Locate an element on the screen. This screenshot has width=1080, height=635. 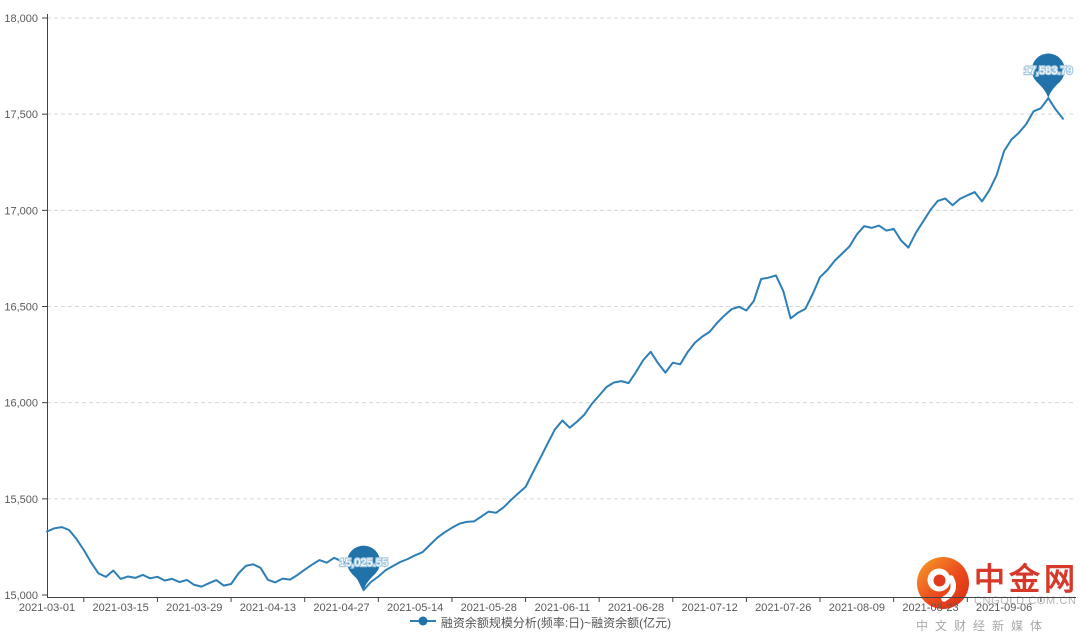
watermark-brand-name: 中金网 is located at coordinates (1026, 579).